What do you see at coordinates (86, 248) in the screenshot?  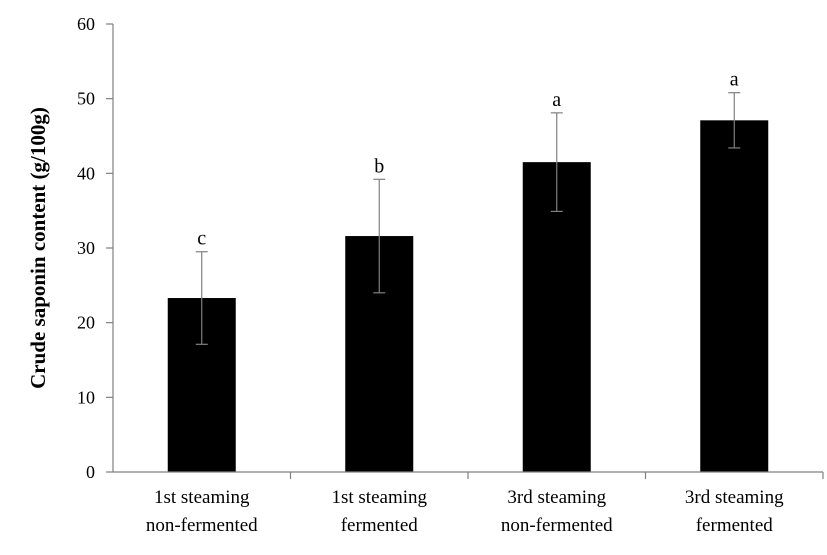 I see `y-tick-label: 30` at bounding box center [86, 248].